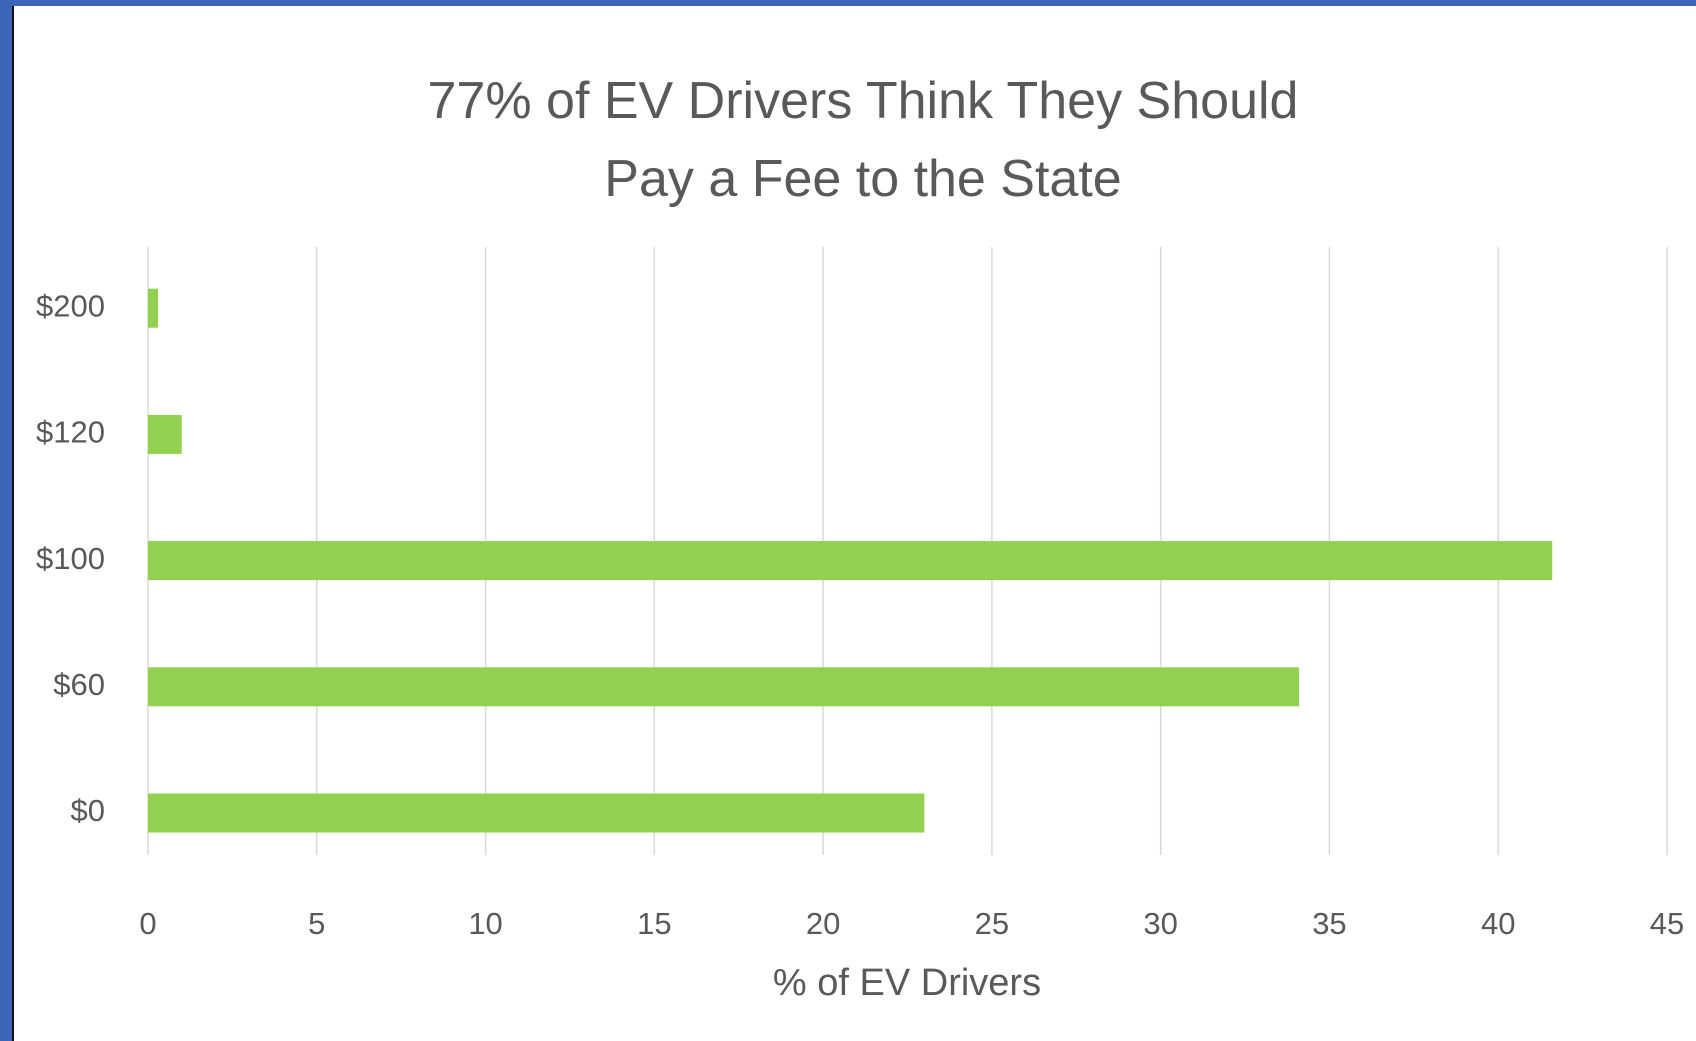 The width and height of the screenshot is (1696, 1041). Describe the element at coordinates (1329, 923) in the screenshot. I see `x-tick-label: 35` at that location.